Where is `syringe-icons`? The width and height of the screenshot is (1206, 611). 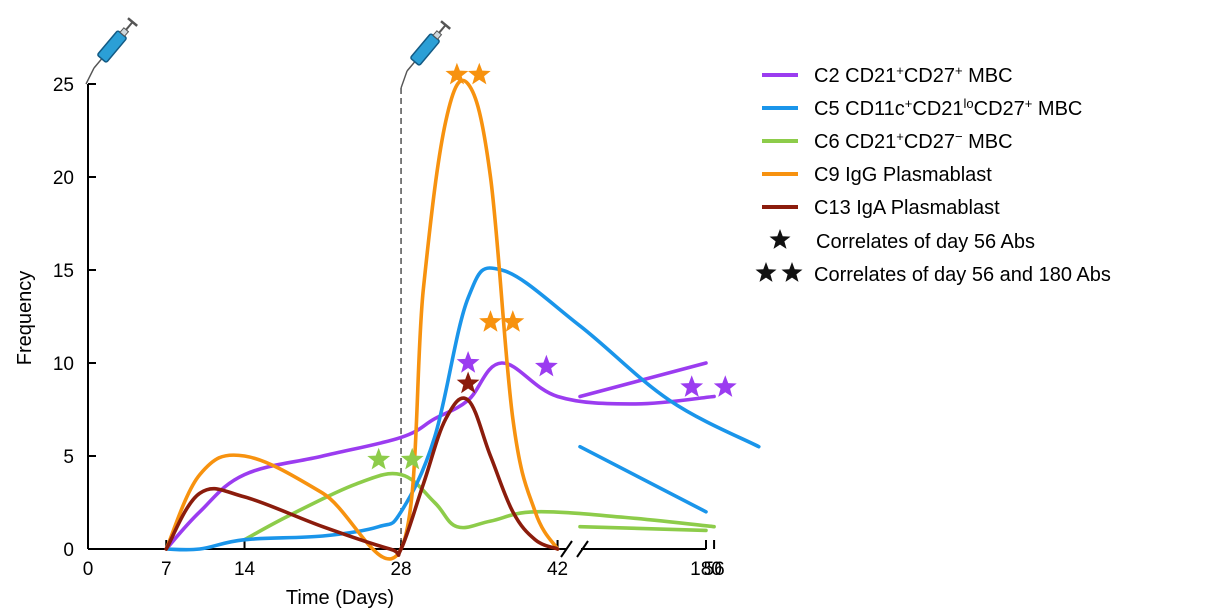
syringe-icons is located at coordinates (268, 53).